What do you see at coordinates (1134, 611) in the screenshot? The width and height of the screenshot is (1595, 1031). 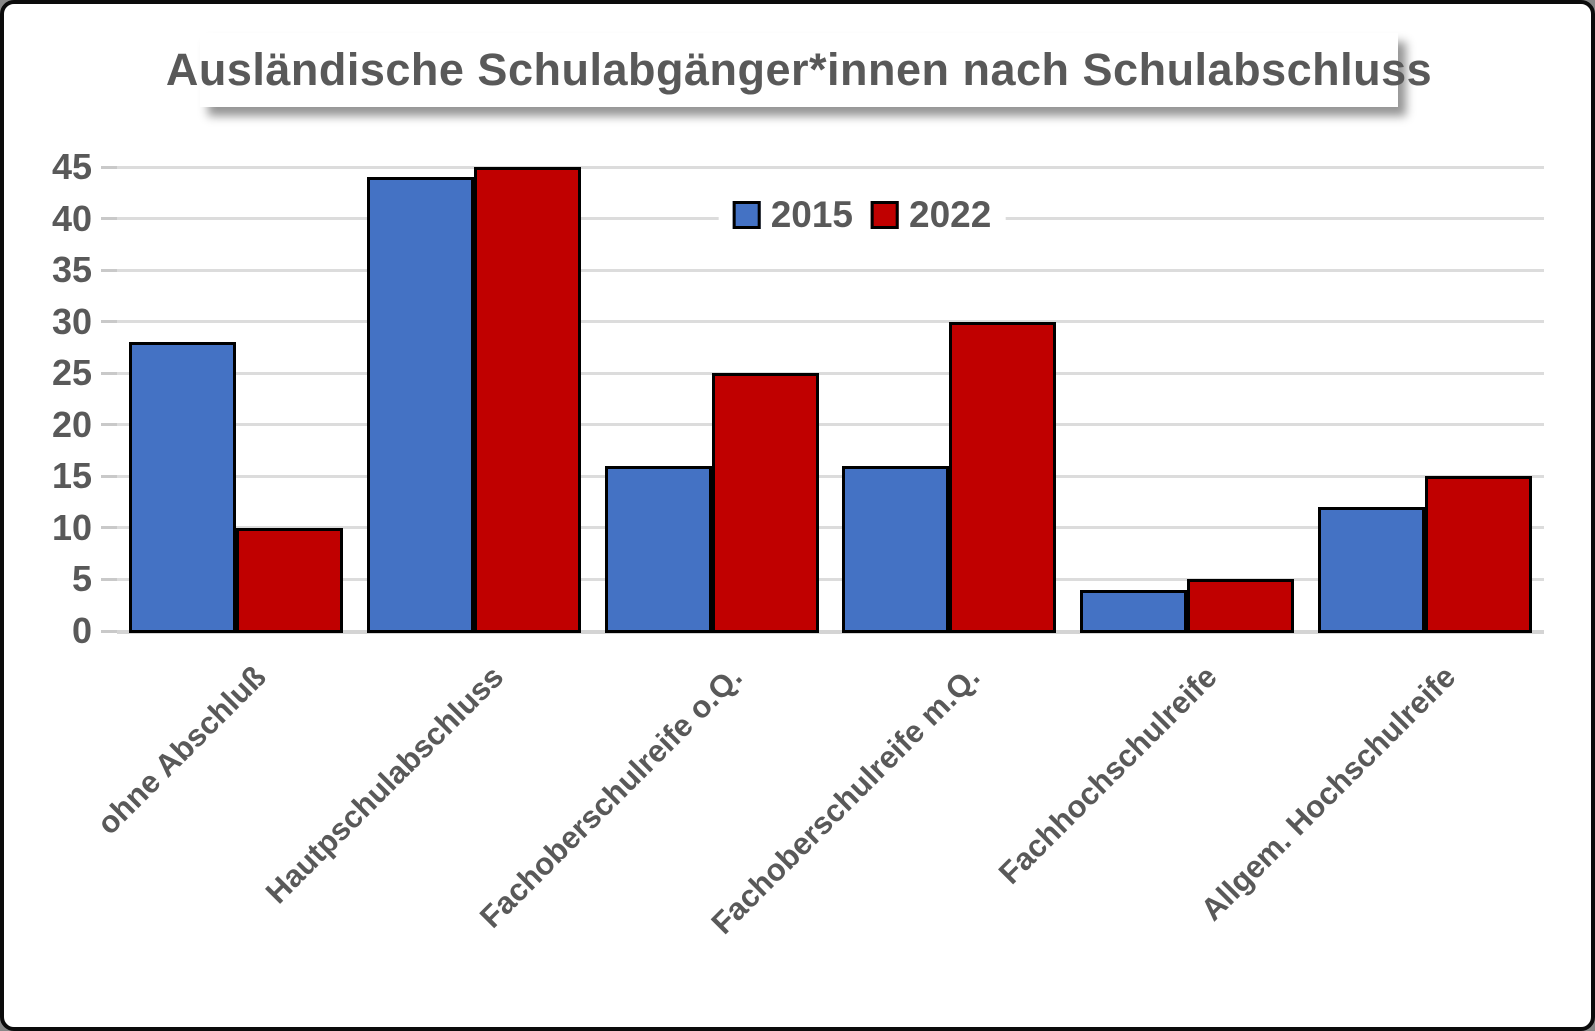 I see `bar-2015-fachhochschulreife` at bounding box center [1134, 611].